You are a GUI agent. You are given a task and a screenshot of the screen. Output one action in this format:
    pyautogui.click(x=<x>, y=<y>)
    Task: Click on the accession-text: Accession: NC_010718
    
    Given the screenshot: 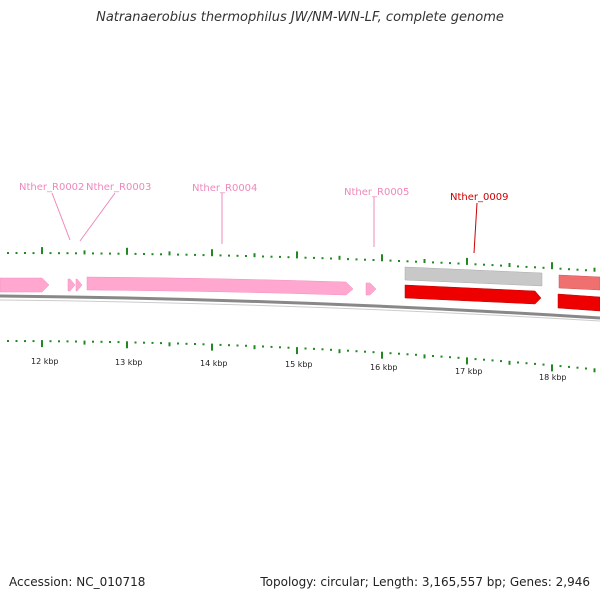 What is the action you would take?
    pyautogui.click(x=77, y=582)
    